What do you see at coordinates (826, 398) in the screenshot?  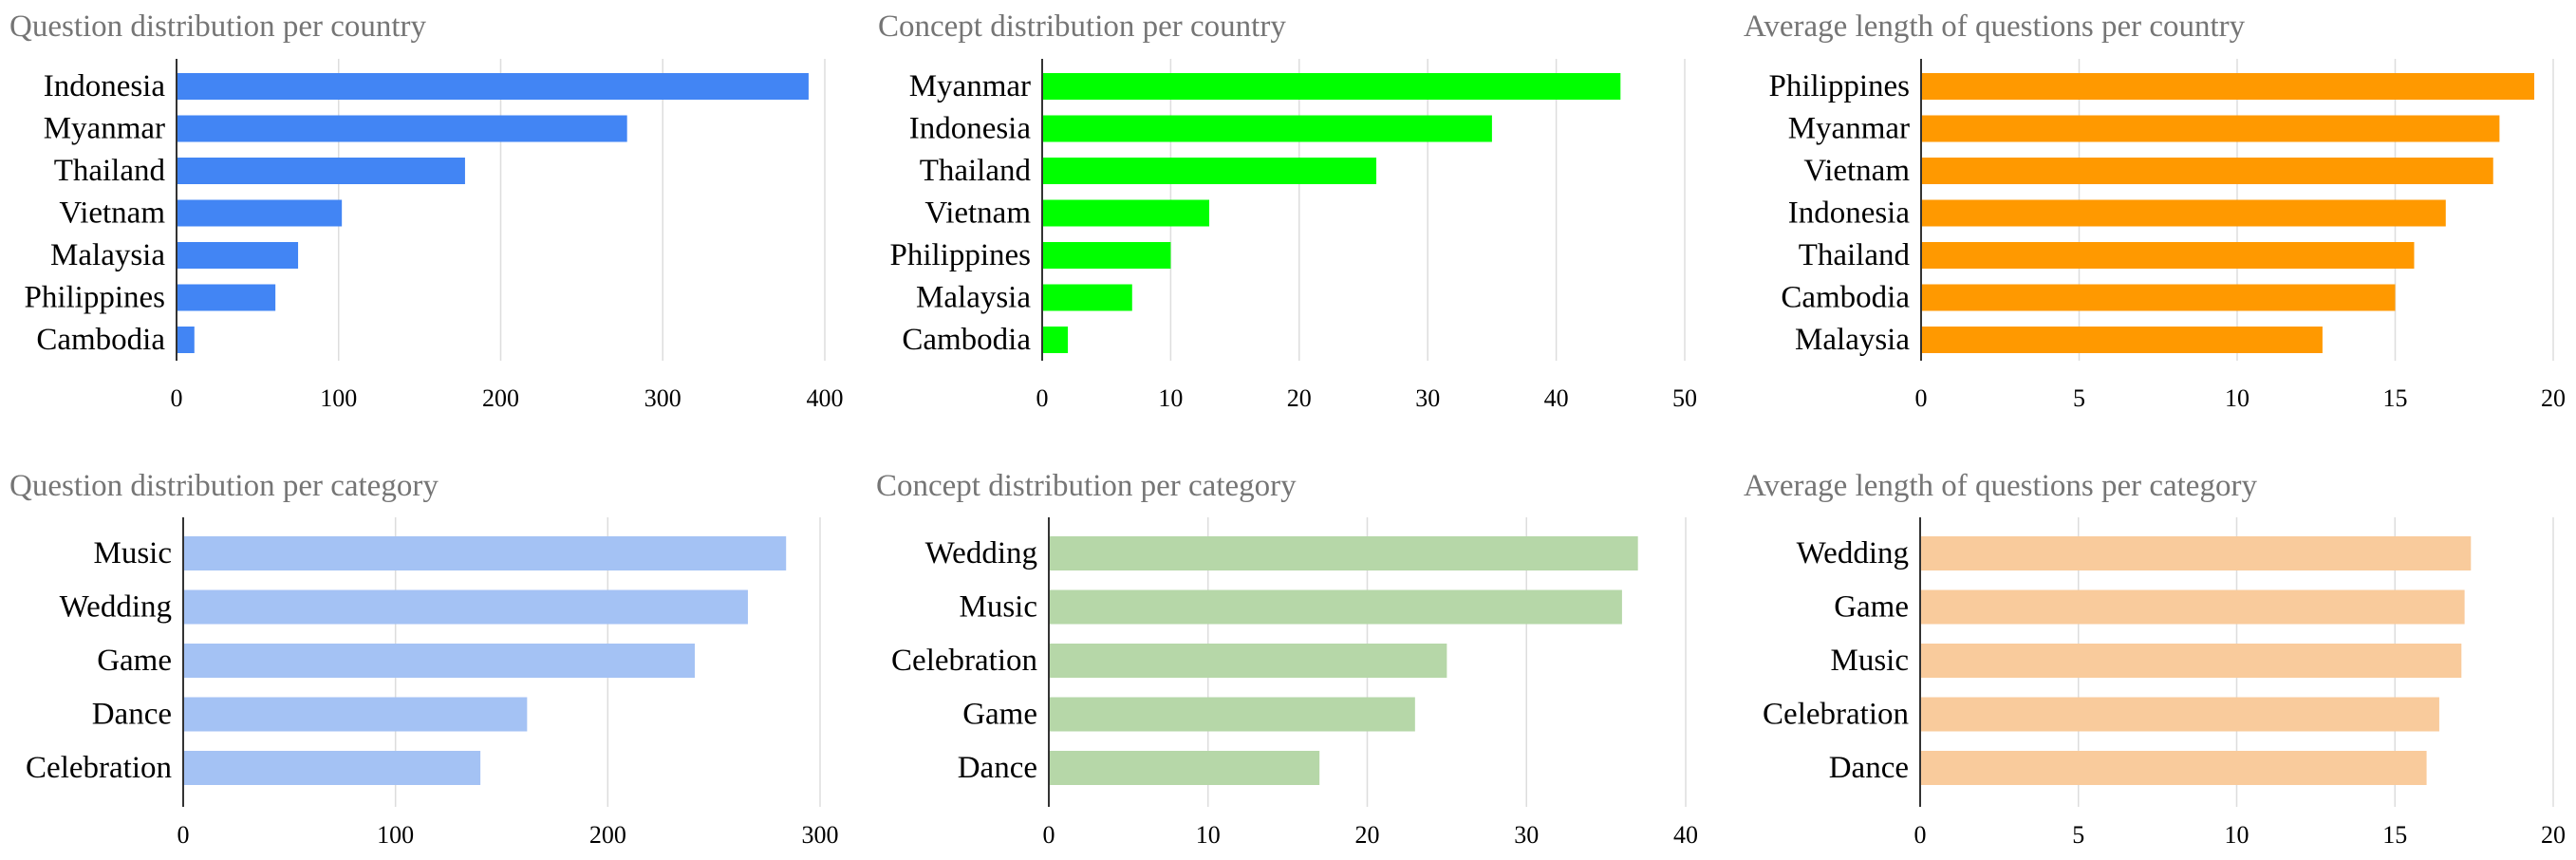 I see `x-tick-label: 400` at bounding box center [826, 398].